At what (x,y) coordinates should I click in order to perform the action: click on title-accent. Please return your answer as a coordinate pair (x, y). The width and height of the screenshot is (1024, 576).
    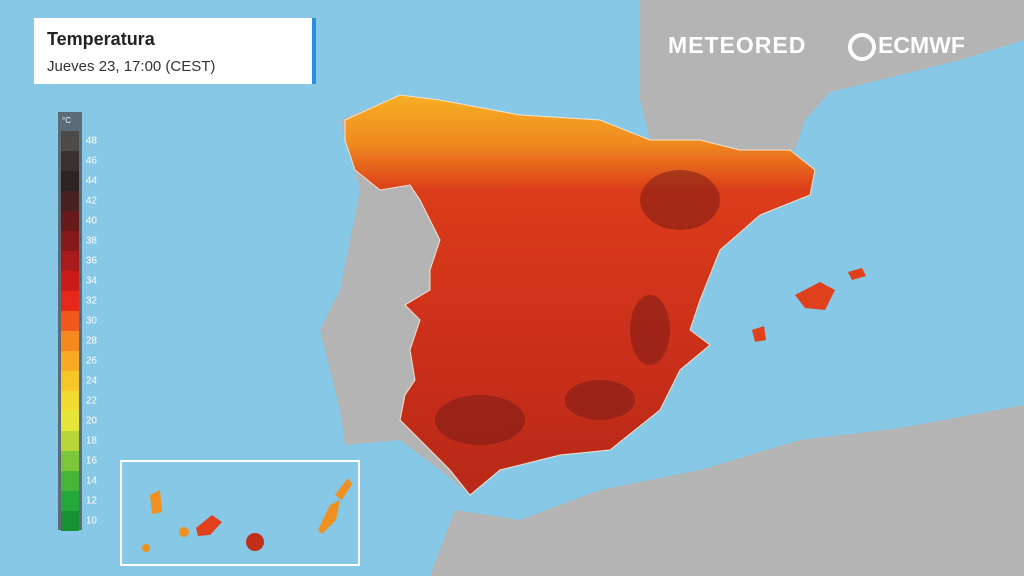
    Looking at the image, I should click on (314, 51).